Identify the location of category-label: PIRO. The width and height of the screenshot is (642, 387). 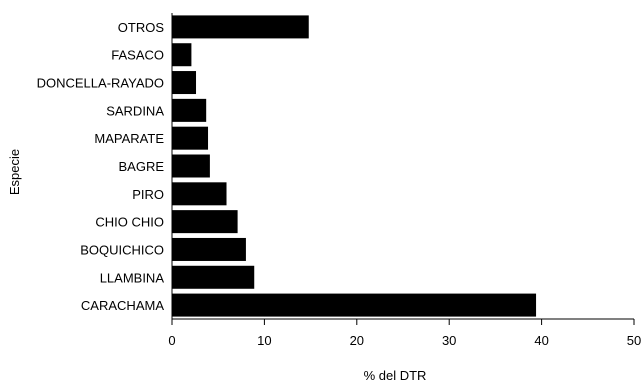
(148, 194).